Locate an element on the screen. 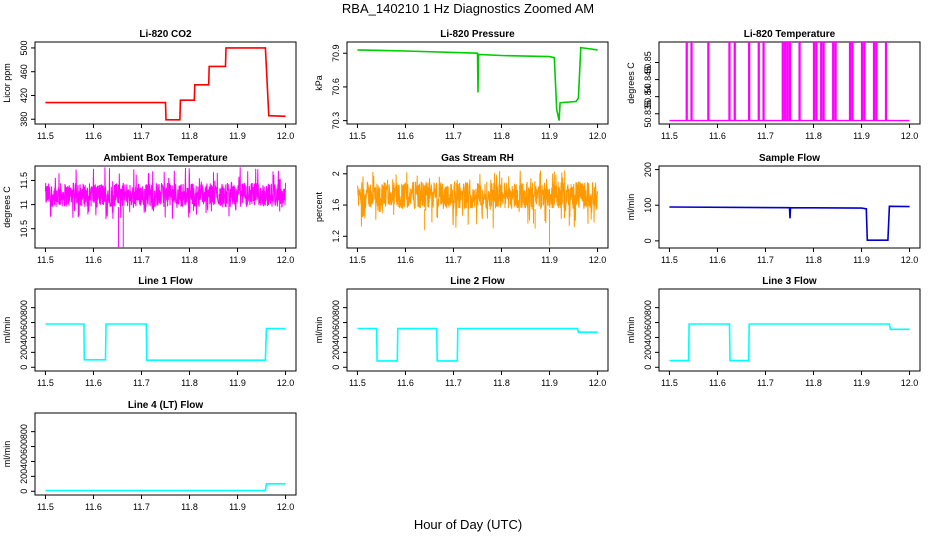 The height and width of the screenshot is (540, 936). y-axis-label: ml/min is located at coordinates (631, 330).